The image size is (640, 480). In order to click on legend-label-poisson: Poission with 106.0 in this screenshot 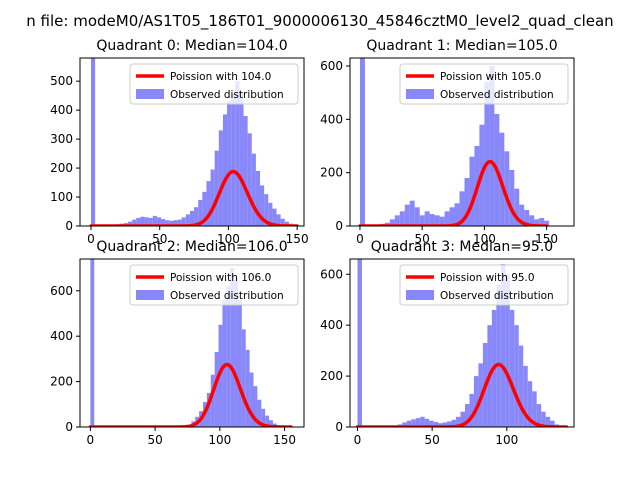, I will do `click(220, 278)`.